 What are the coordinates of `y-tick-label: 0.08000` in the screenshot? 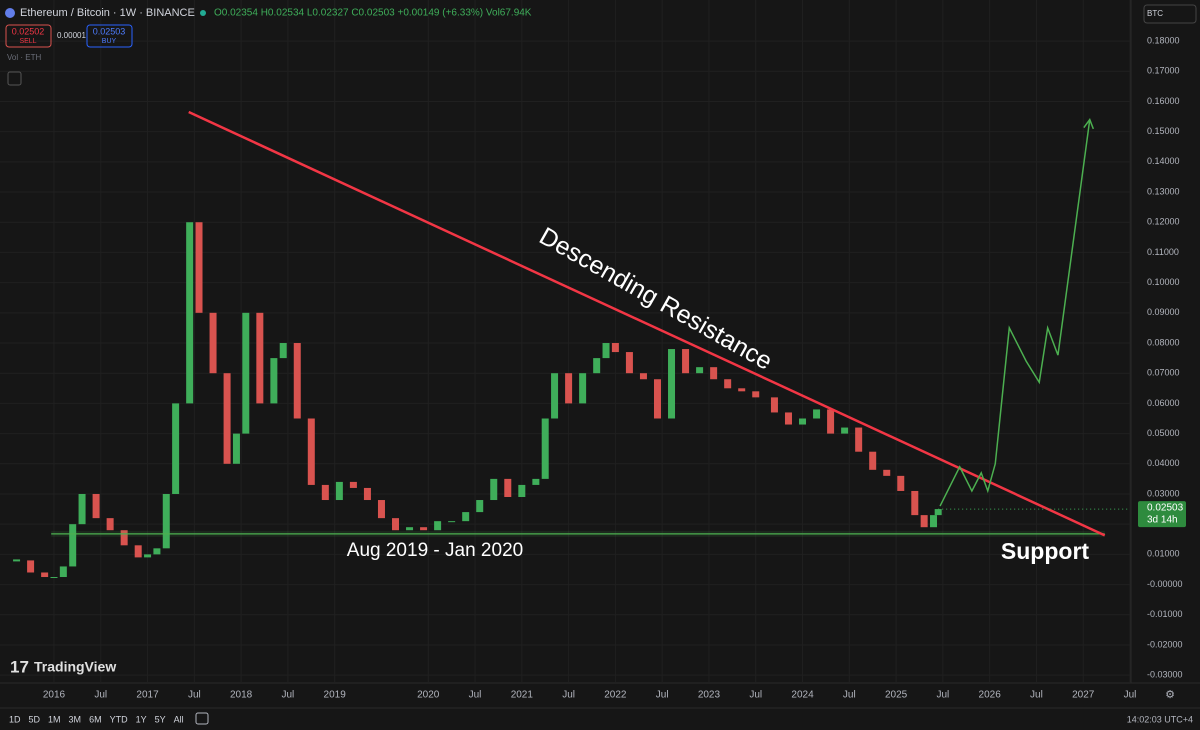 It's located at (1163, 342).